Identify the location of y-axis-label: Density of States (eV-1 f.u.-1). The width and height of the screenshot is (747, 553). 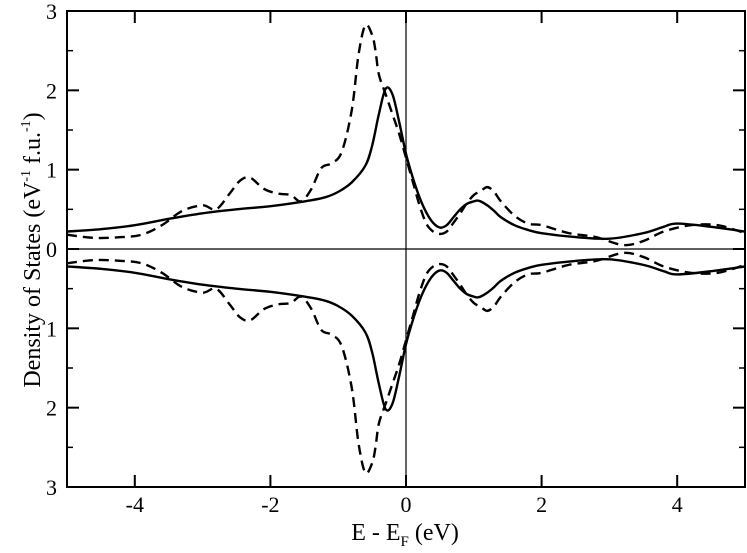
(32, 249).